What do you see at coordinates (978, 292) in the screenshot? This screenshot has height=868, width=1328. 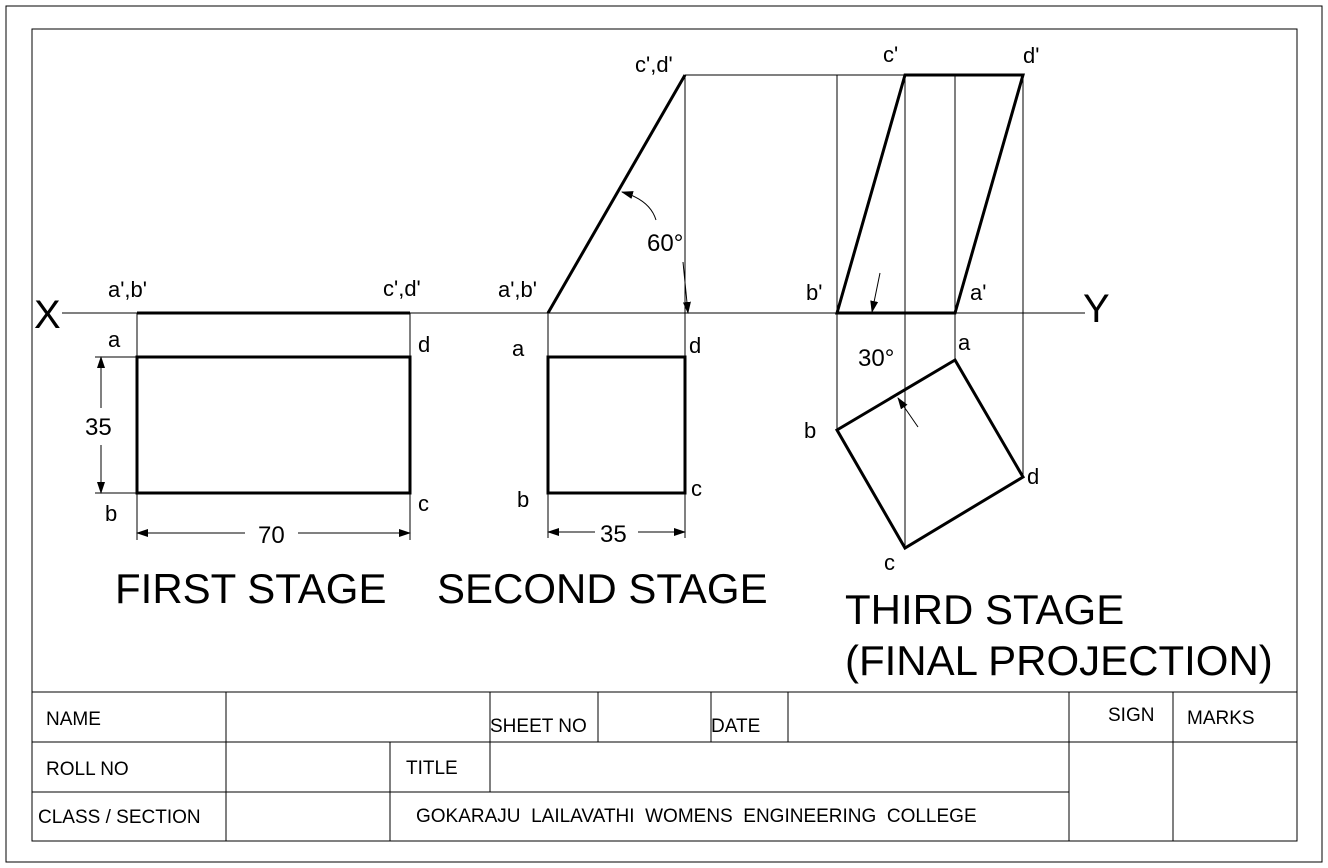 I see `label-a-prime: a'` at bounding box center [978, 292].